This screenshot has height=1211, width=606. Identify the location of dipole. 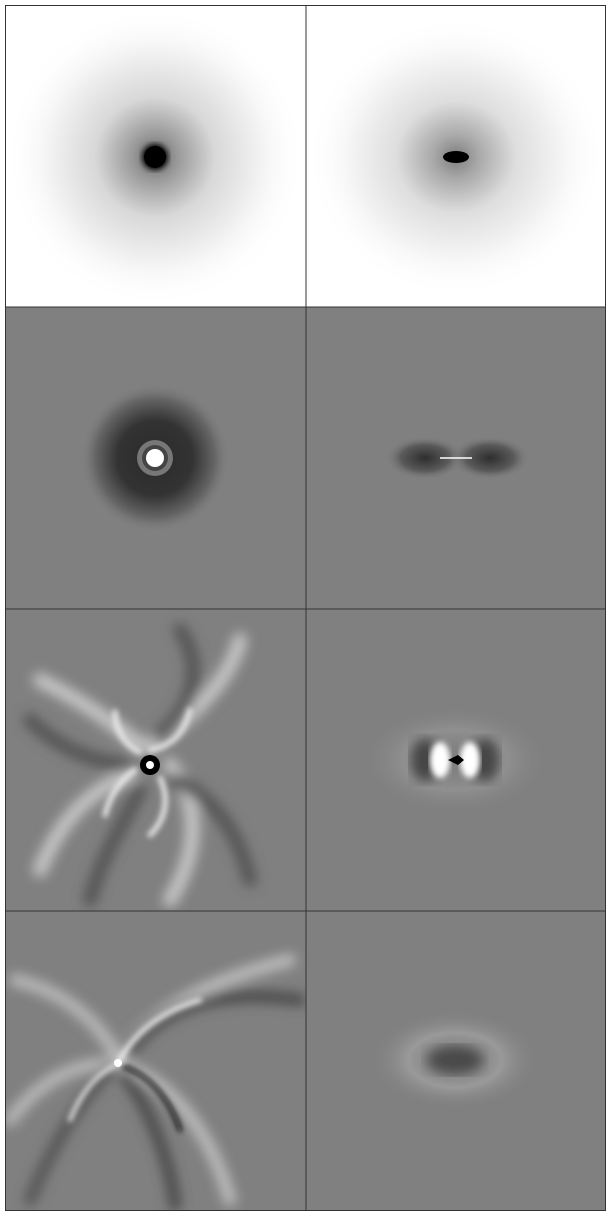
(455, 760).